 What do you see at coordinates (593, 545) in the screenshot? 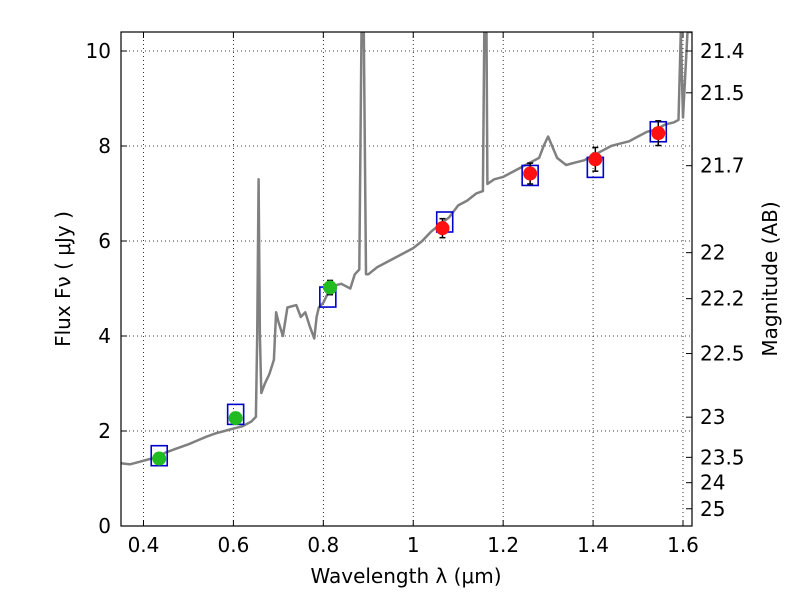
I see `x-tick-label: 1.4` at bounding box center [593, 545].